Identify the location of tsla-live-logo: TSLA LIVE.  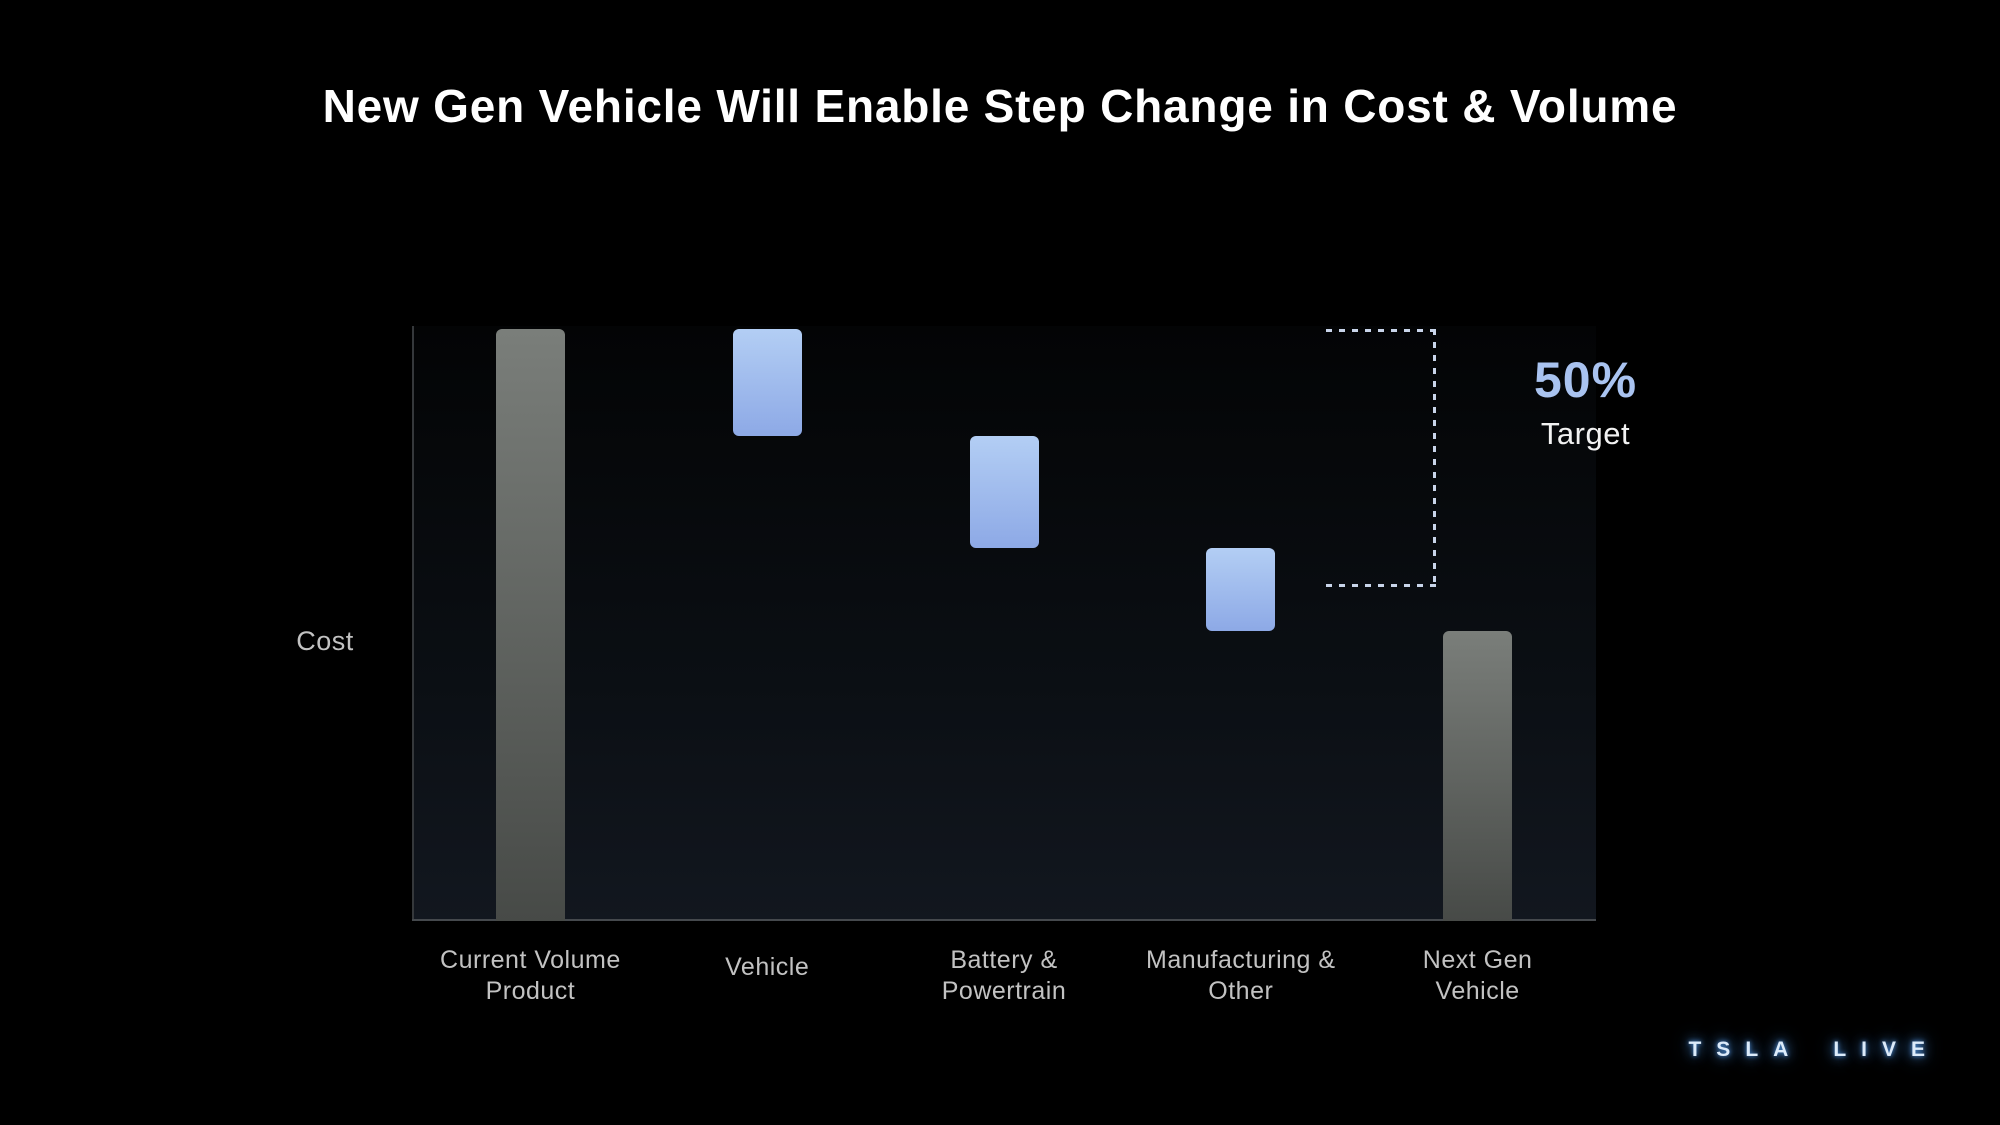
(1814, 1050).